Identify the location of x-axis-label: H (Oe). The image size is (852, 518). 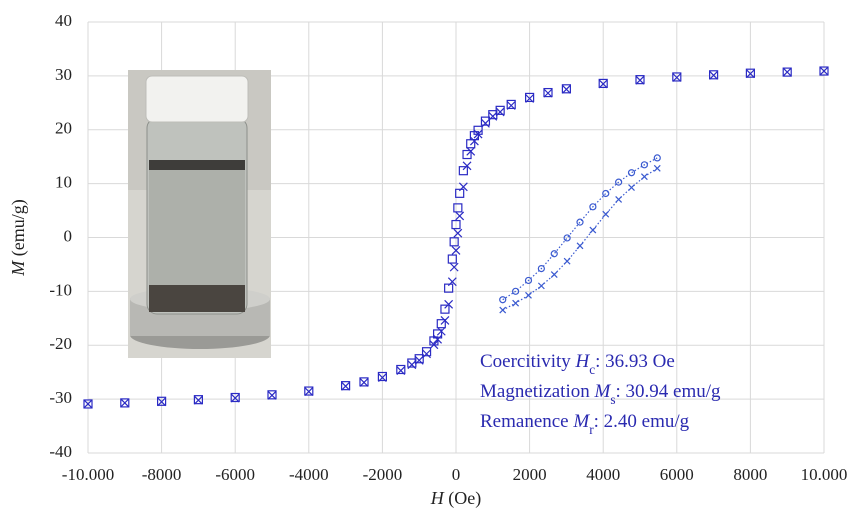
(455, 498).